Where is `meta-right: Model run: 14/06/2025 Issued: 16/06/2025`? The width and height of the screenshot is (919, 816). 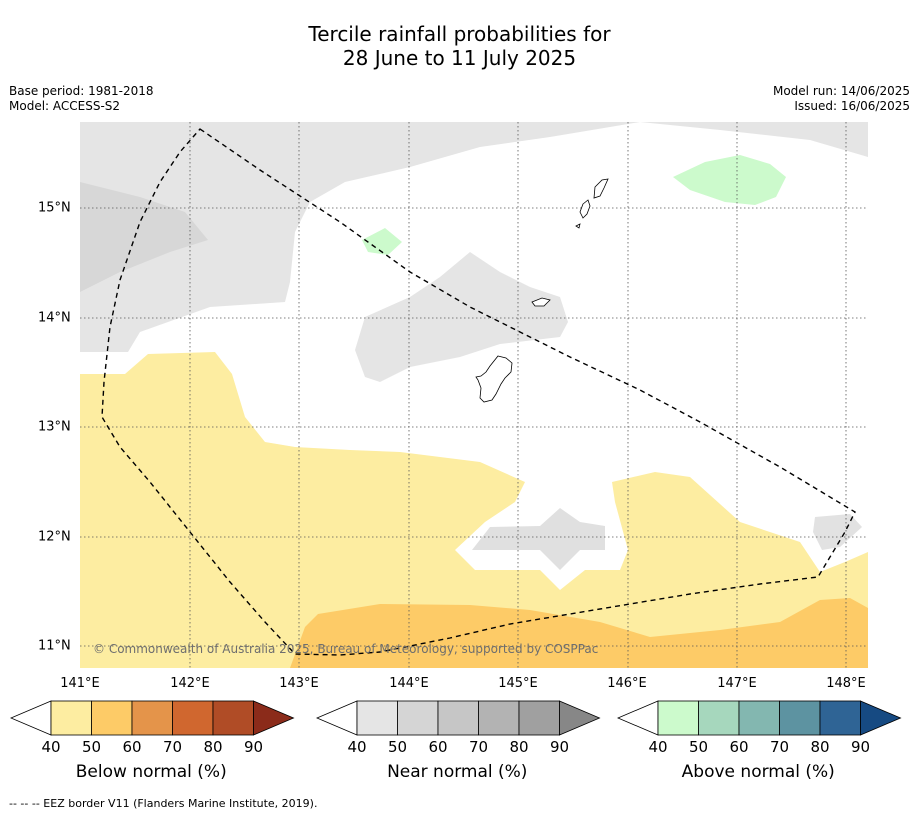 meta-right: Model run: 14/06/2025 Issued: 16/06/2025 is located at coordinates (841, 99).